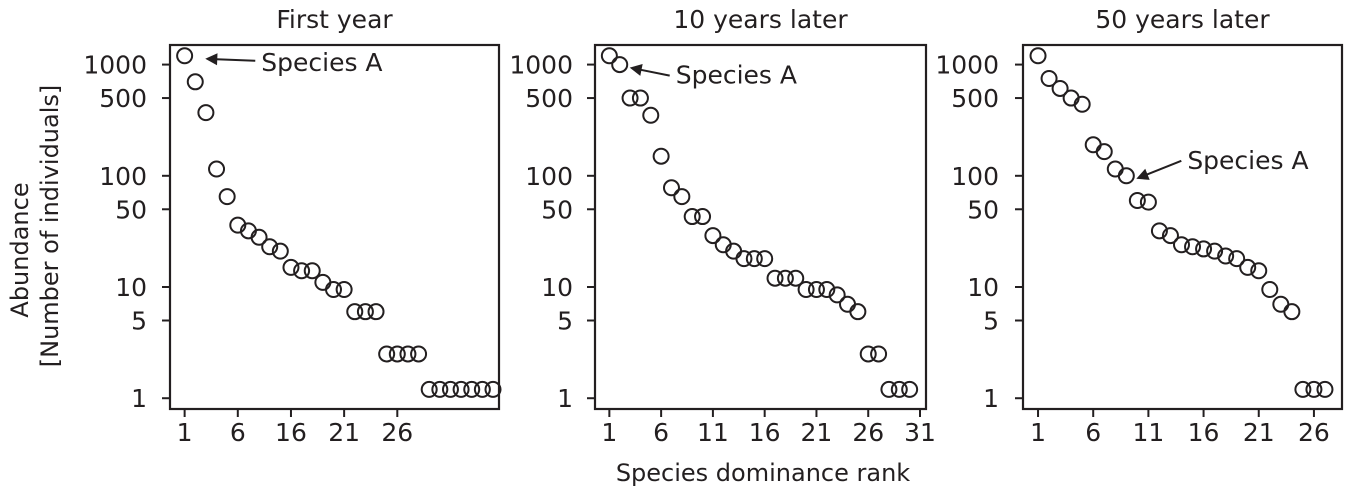 The height and width of the screenshot is (493, 1348). Describe the element at coordinates (397, 432) in the screenshot. I see `x-tick-label: 26` at that location.